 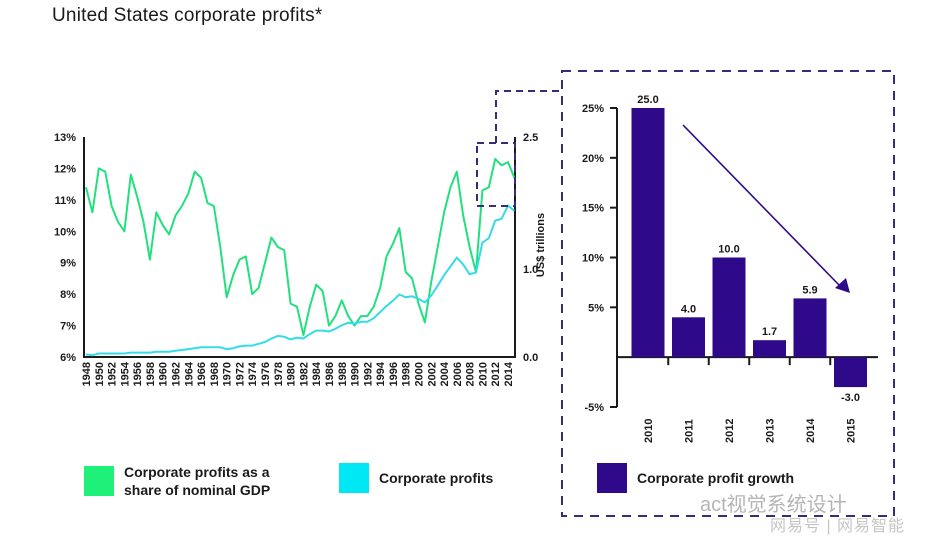 What do you see at coordinates (279, 374) in the screenshot?
I see `x-tick-label: 1978` at bounding box center [279, 374].